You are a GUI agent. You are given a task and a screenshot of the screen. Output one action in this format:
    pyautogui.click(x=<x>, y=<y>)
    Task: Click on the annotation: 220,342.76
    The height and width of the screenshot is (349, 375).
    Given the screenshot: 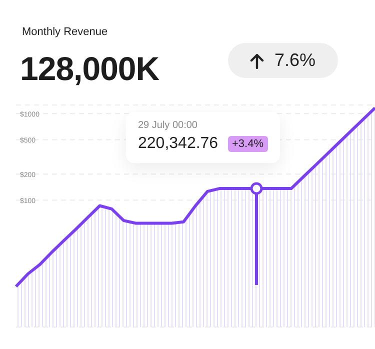 What is the action you would take?
    pyautogui.click(x=178, y=144)
    